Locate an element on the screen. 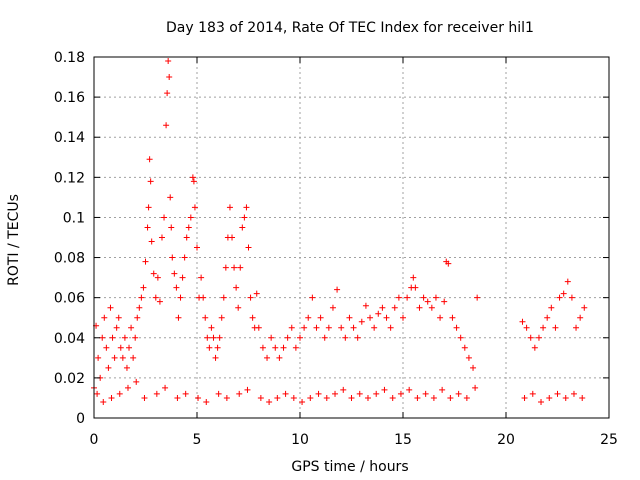 This screenshot has width=640, height=480. y-tick-label: 0.08 is located at coordinates (69, 259).